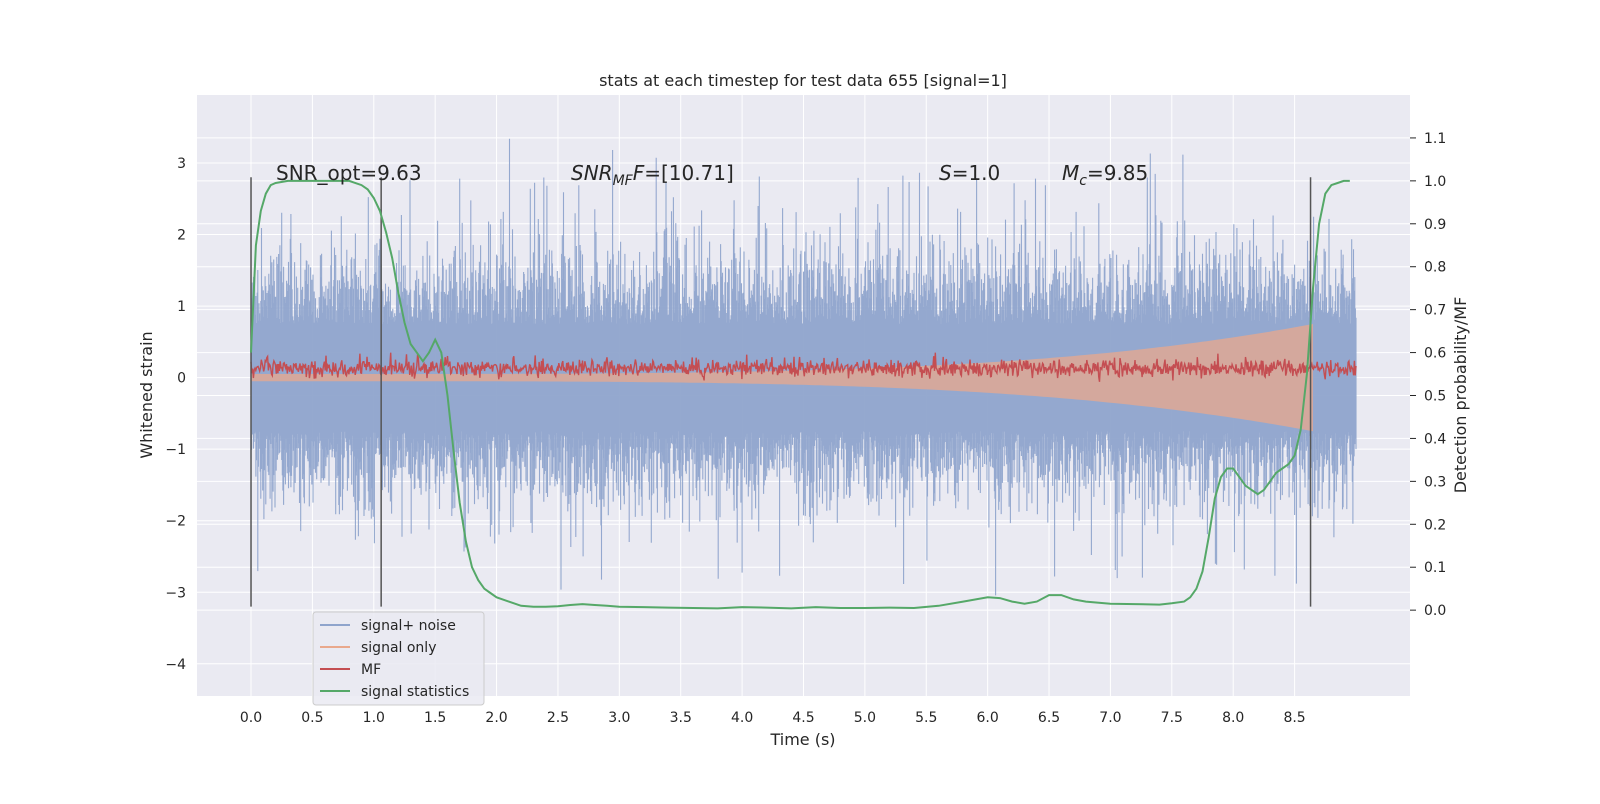  I want to click on annotation-mc-subscript: c, so click(1083, 181).